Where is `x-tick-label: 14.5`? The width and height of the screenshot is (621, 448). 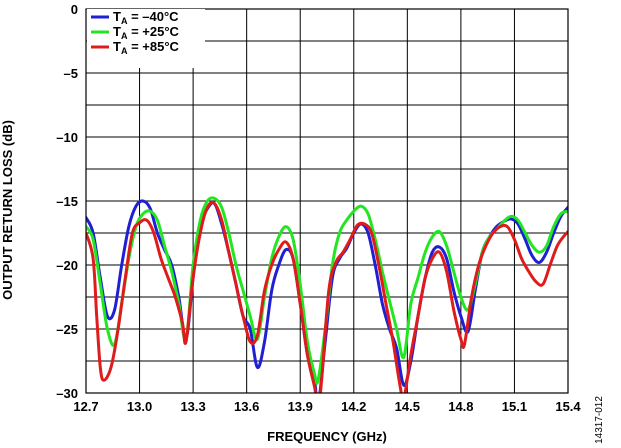
x-tick-label: 14.5 is located at coordinates (407, 406).